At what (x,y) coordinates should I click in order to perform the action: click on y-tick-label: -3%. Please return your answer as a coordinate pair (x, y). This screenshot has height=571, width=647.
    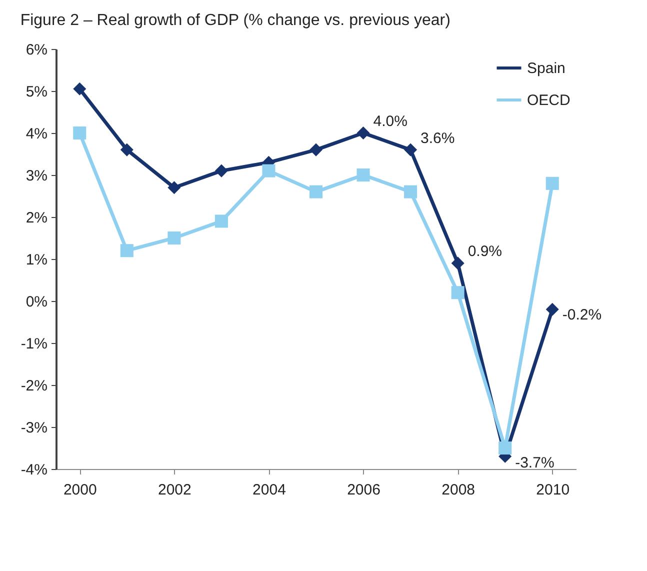
    Looking at the image, I should click on (34, 428).